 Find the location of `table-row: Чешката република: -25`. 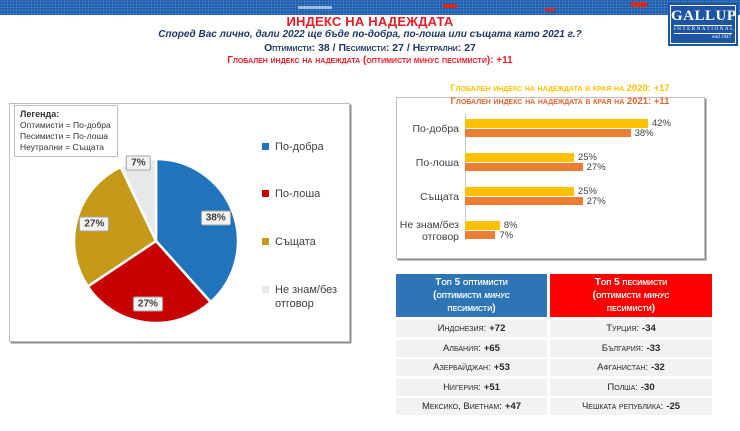

table-row: Чешката република: -25 is located at coordinates (631, 406).